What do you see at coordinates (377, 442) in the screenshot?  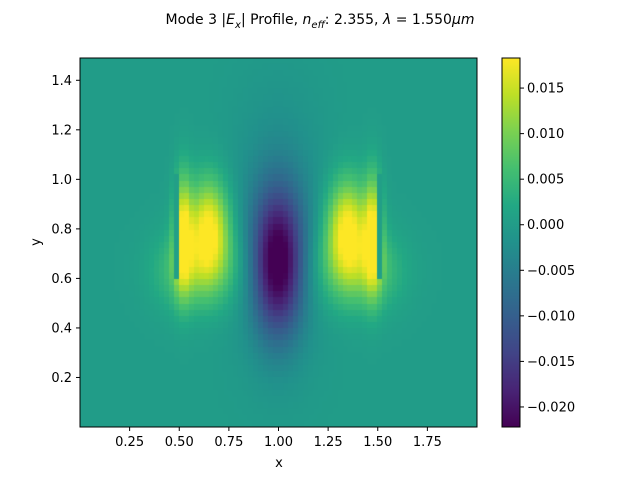 I see `x-tick-label: 1.50` at bounding box center [377, 442].